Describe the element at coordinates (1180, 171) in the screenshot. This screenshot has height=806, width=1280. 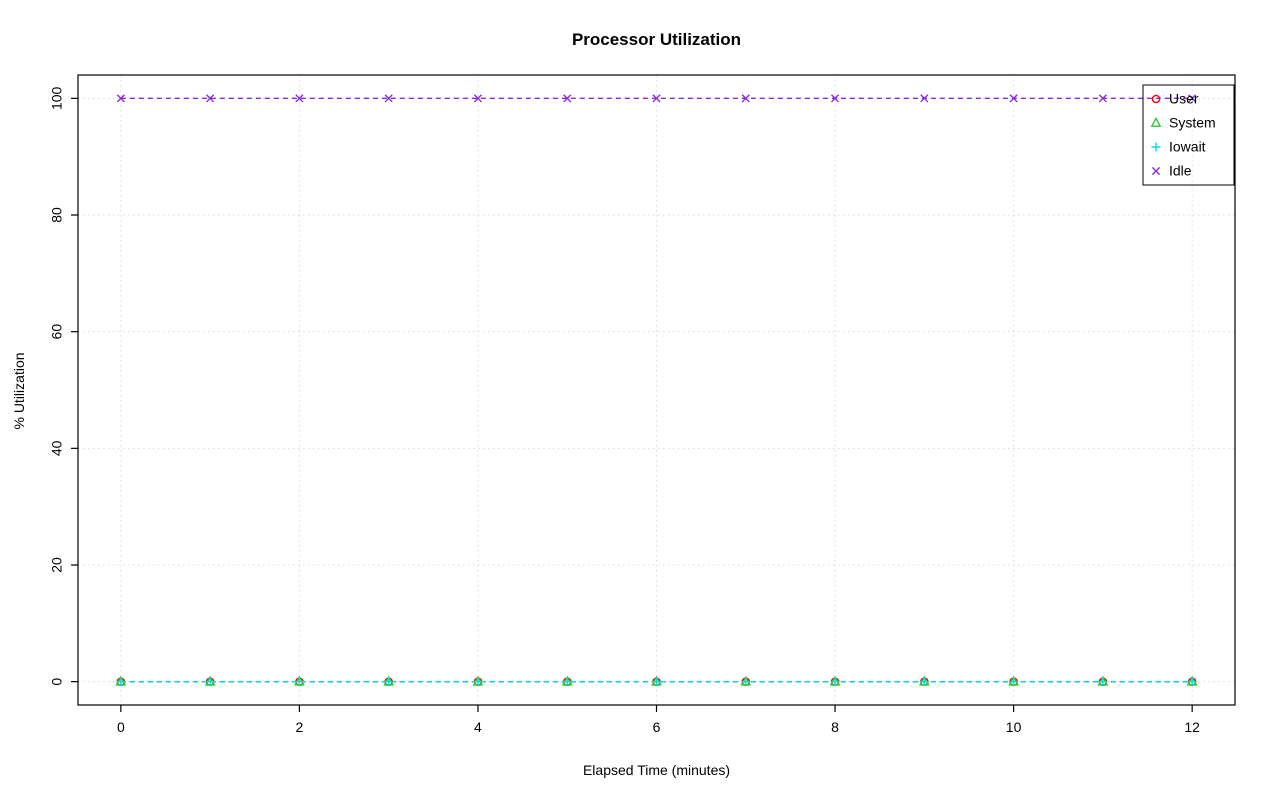
I see `legend-label-idle: Idle` at that location.